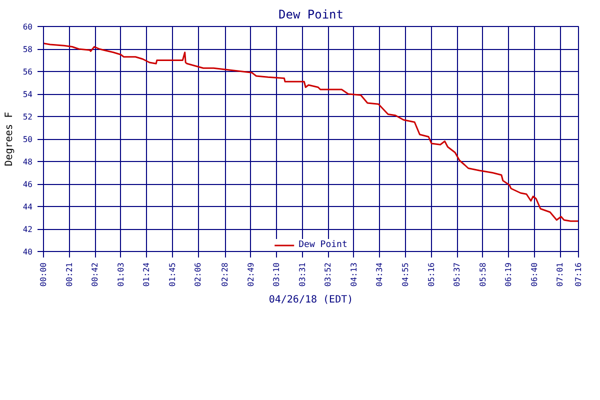 This screenshot has height=400, width=600. What do you see at coordinates (311, 15) in the screenshot?
I see `chart-title: Dew Point` at bounding box center [311, 15].